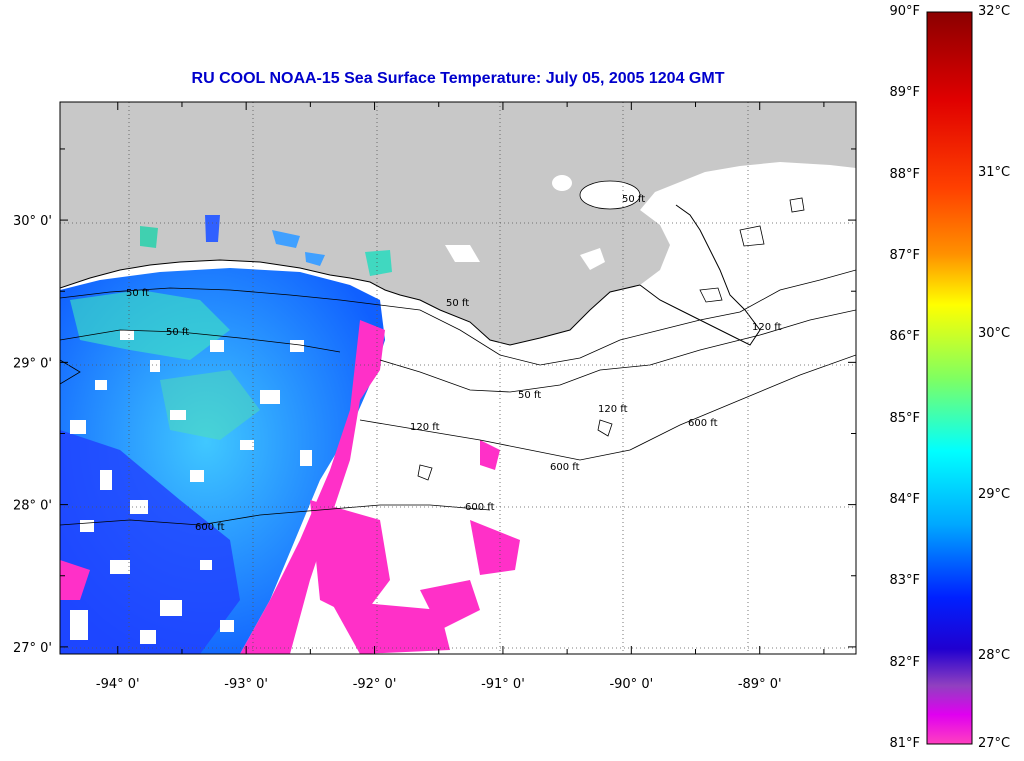 The image size is (1024, 761). I want to click on lon-tick-label: -93° 0', so click(246, 684).